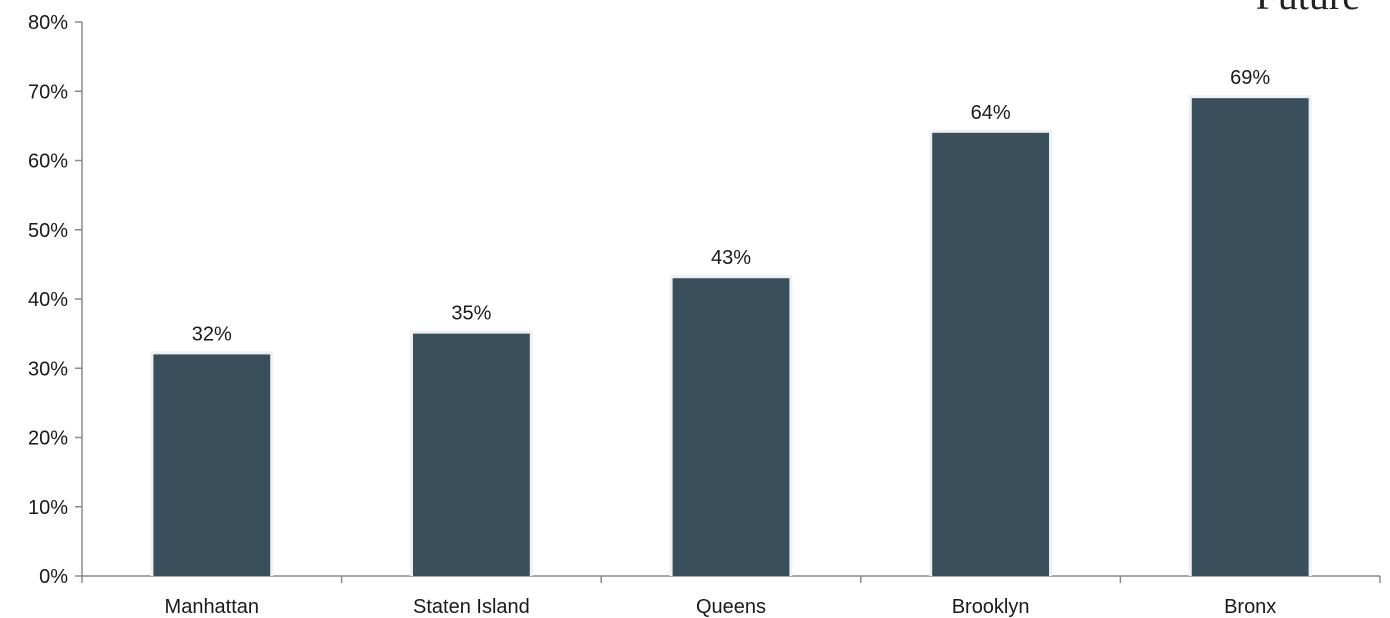 This screenshot has width=1390, height=618. What do you see at coordinates (48, 92) in the screenshot?
I see `y-tick-label: 70%` at bounding box center [48, 92].